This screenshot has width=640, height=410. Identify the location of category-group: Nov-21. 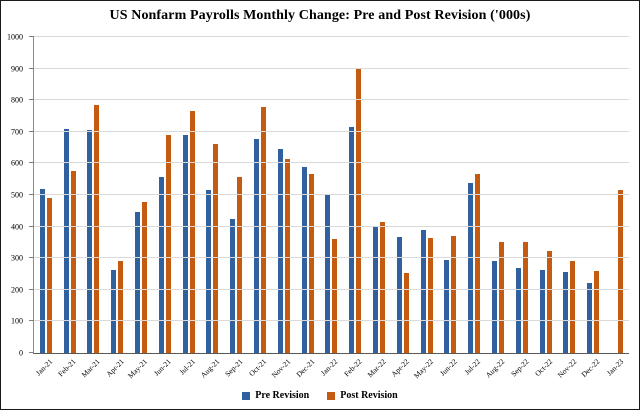
(283, 208).